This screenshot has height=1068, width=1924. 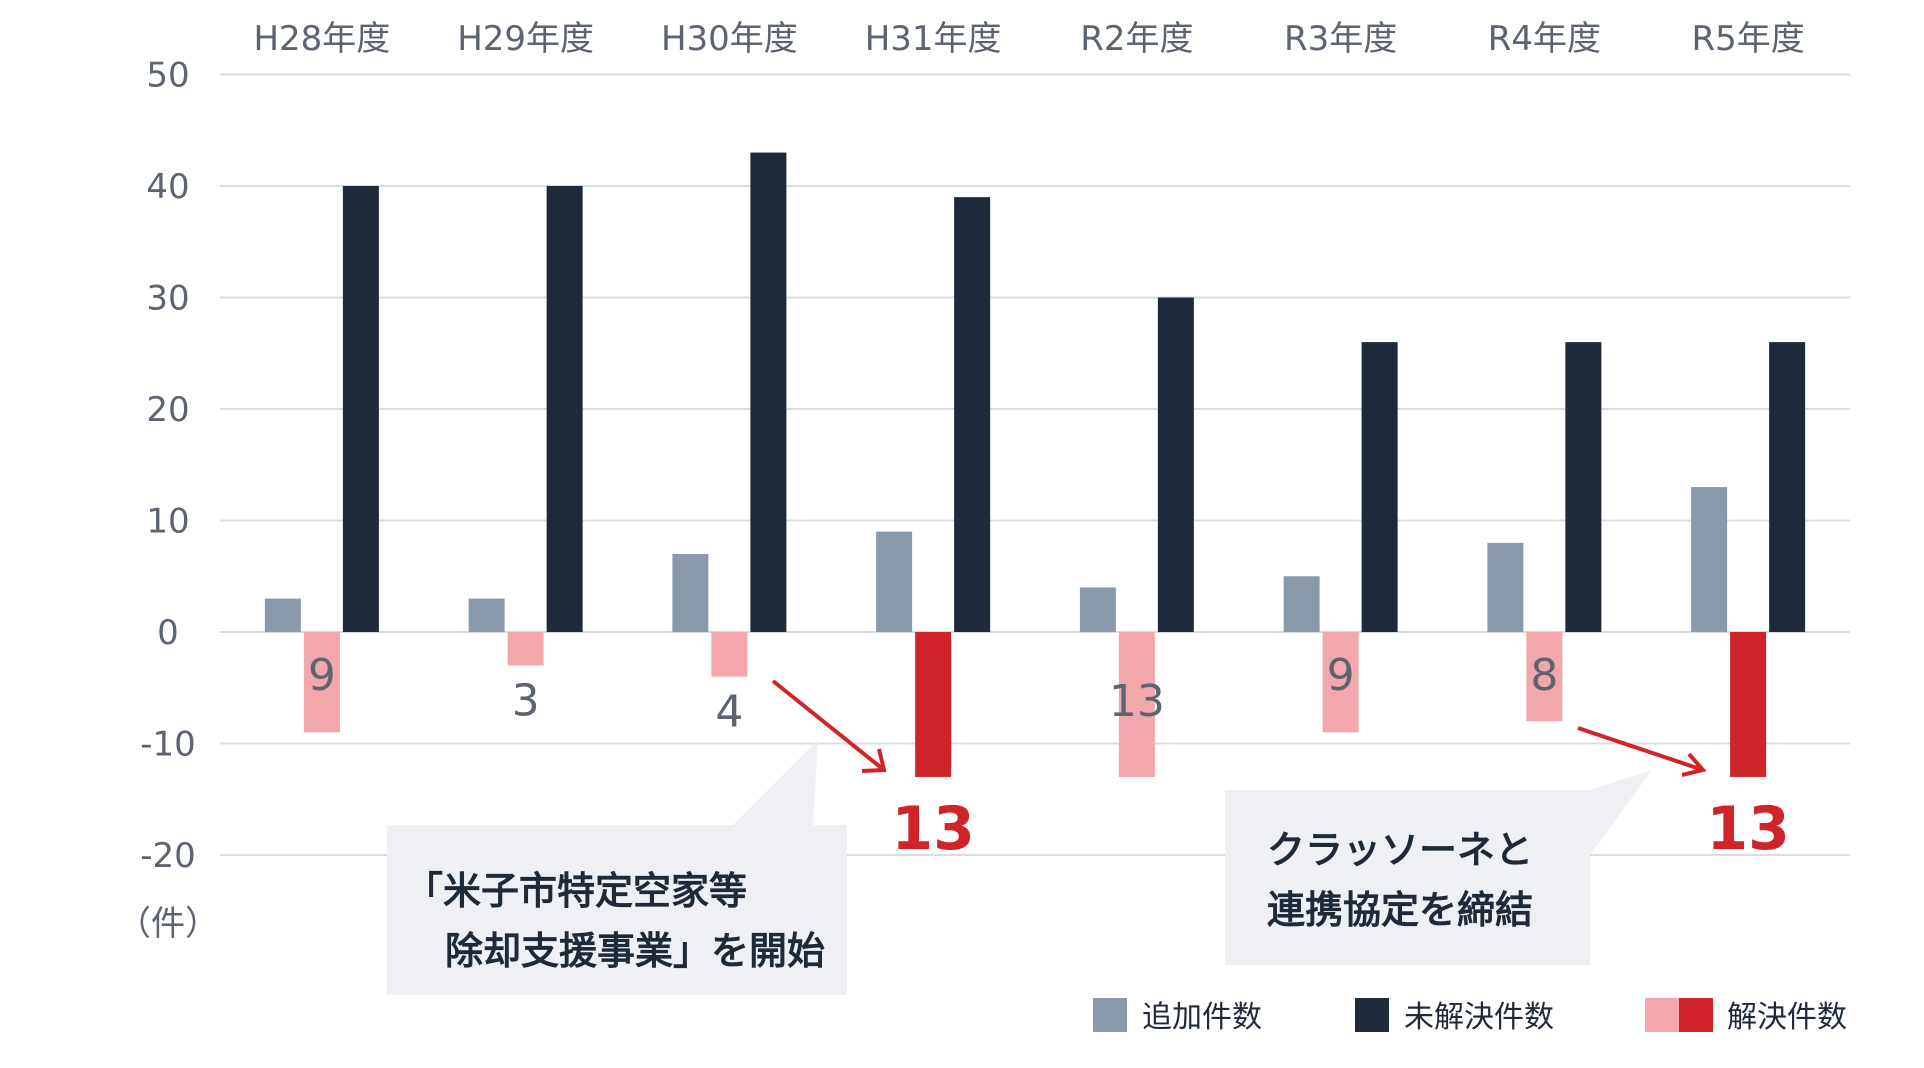 What do you see at coordinates (526, 700) in the screenshot?
I see `data-label-resolved: 3` at bounding box center [526, 700].